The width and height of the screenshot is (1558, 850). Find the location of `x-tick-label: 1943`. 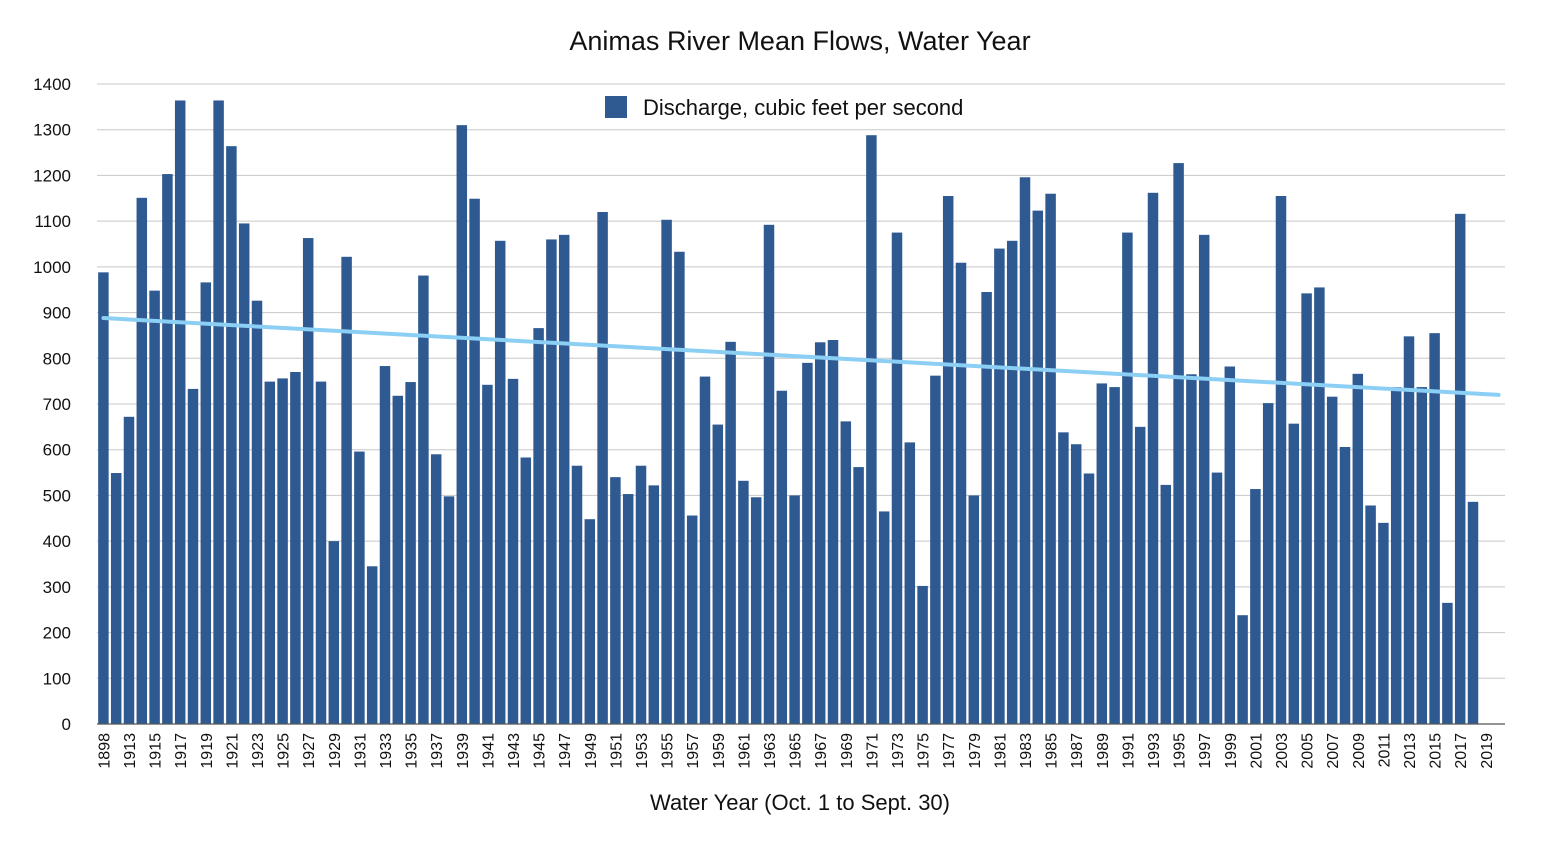

x-tick-label: 1943 is located at coordinates (514, 751).